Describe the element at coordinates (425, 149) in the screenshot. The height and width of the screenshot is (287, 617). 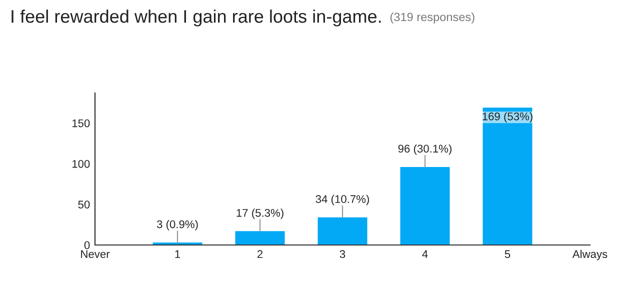
I see `data-label: 96 (30.1%)` at that location.